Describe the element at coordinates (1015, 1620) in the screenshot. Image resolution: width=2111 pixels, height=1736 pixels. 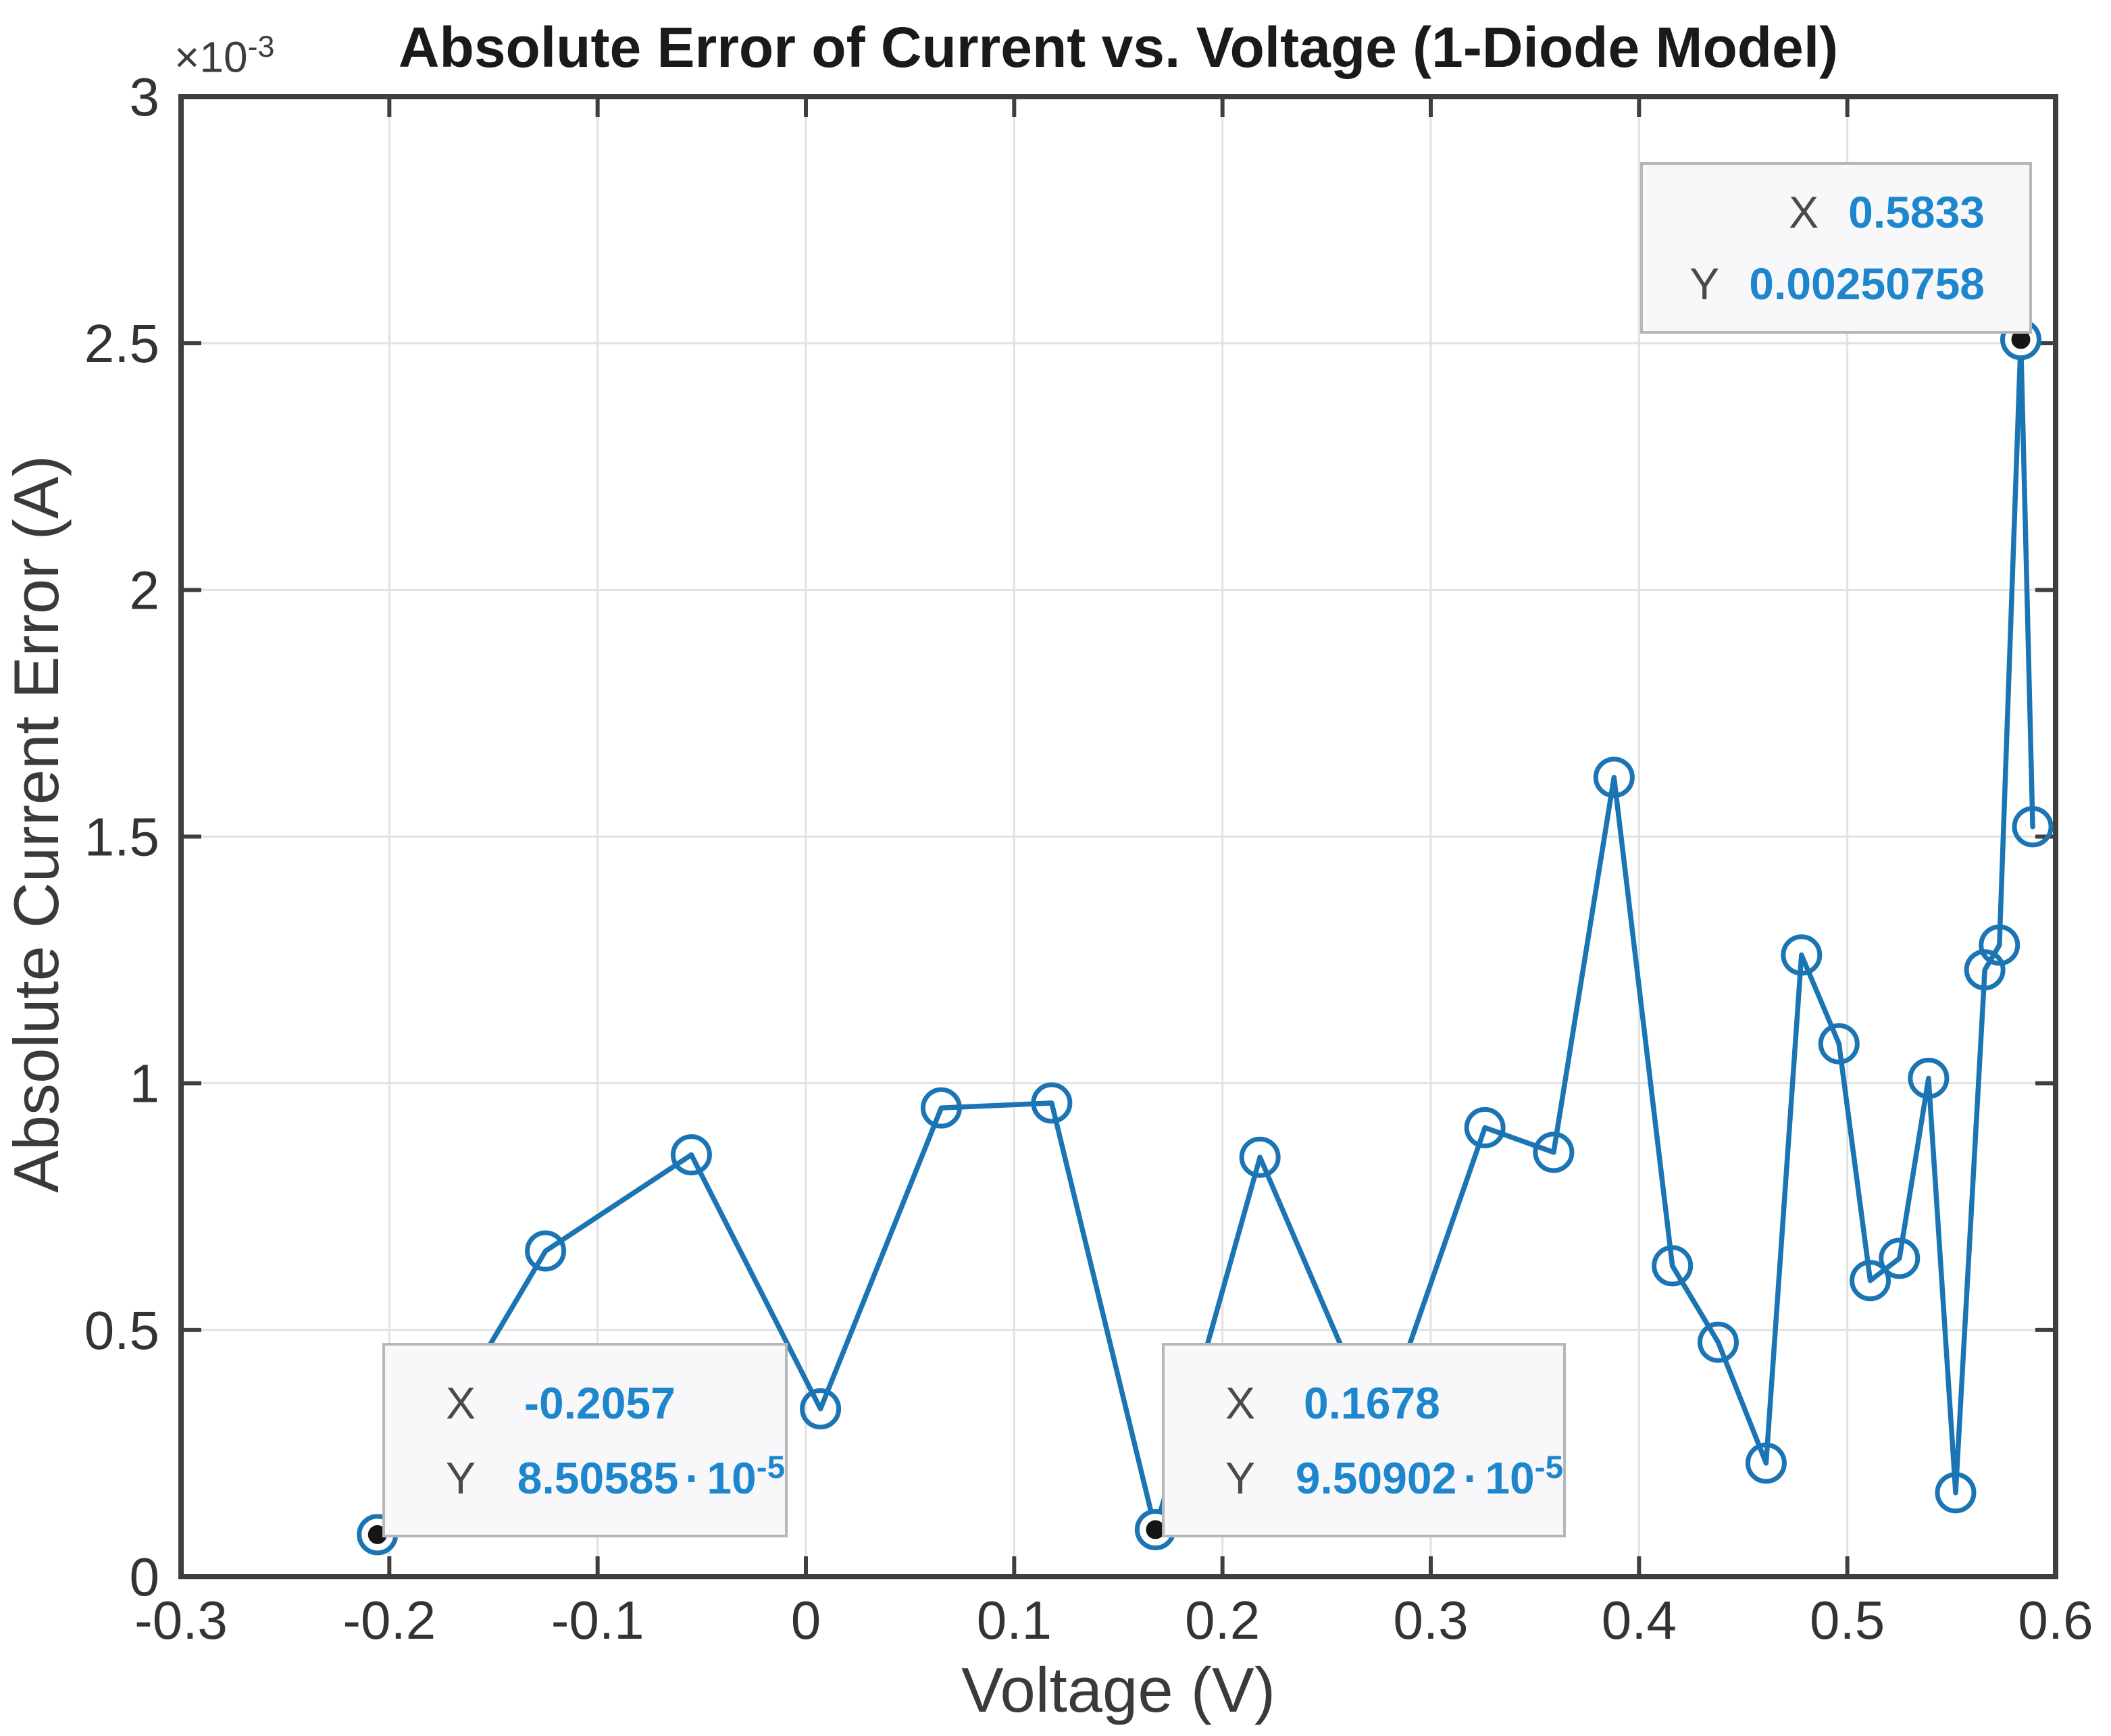
I see `x-tick-label: 0.1` at that location.